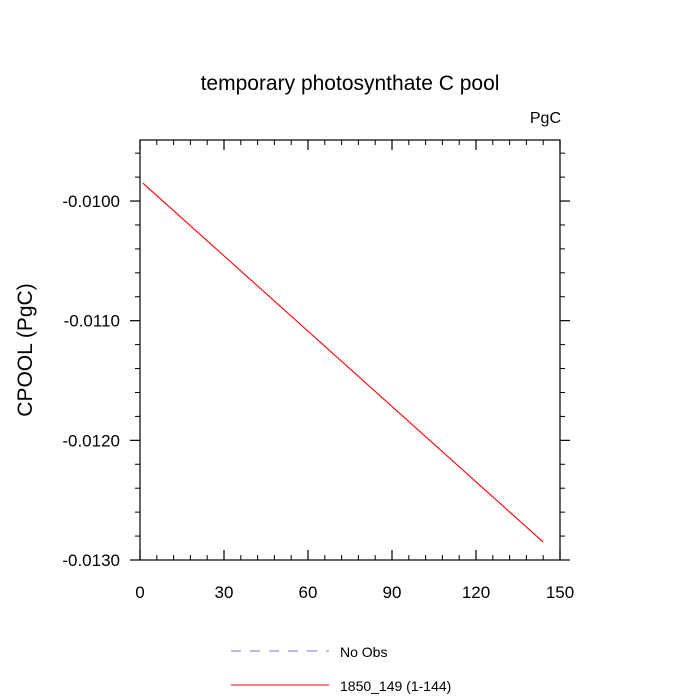 This screenshot has height=700, width=700. What do you see at coordinates (560, 592) in the screenshot?
I see `x-tick-label: 150` at bounding box center [560, 592].